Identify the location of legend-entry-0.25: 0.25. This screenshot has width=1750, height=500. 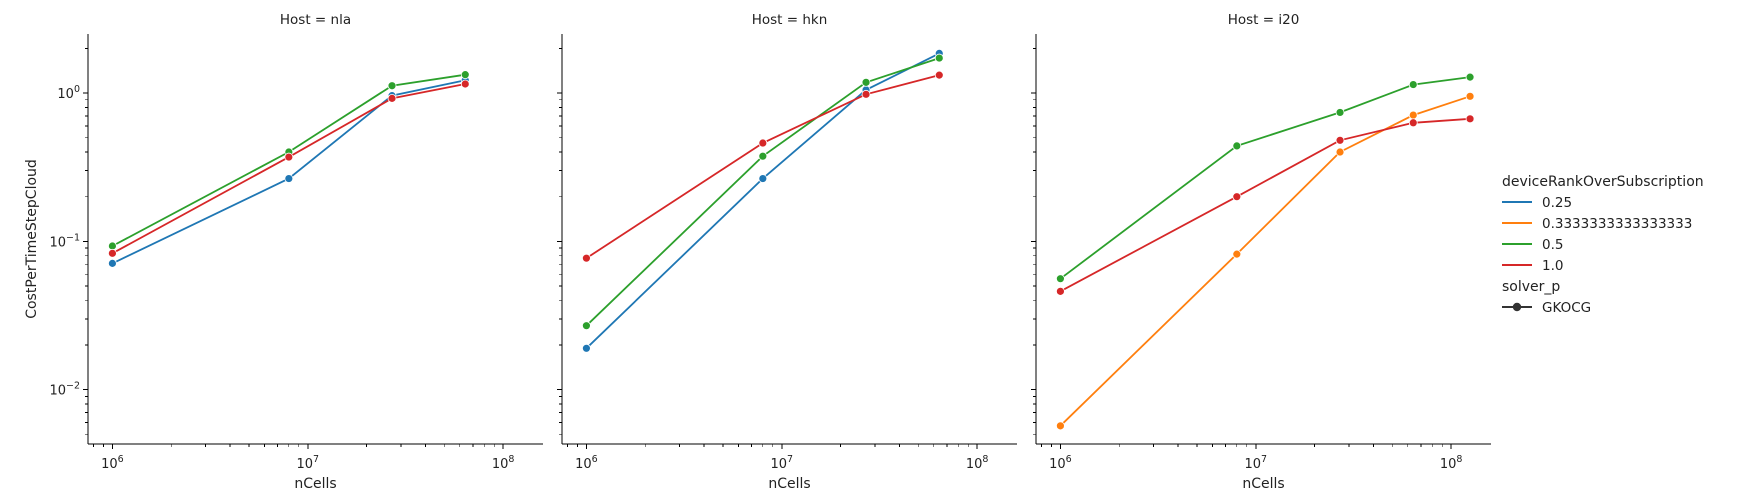
(1537, 203).